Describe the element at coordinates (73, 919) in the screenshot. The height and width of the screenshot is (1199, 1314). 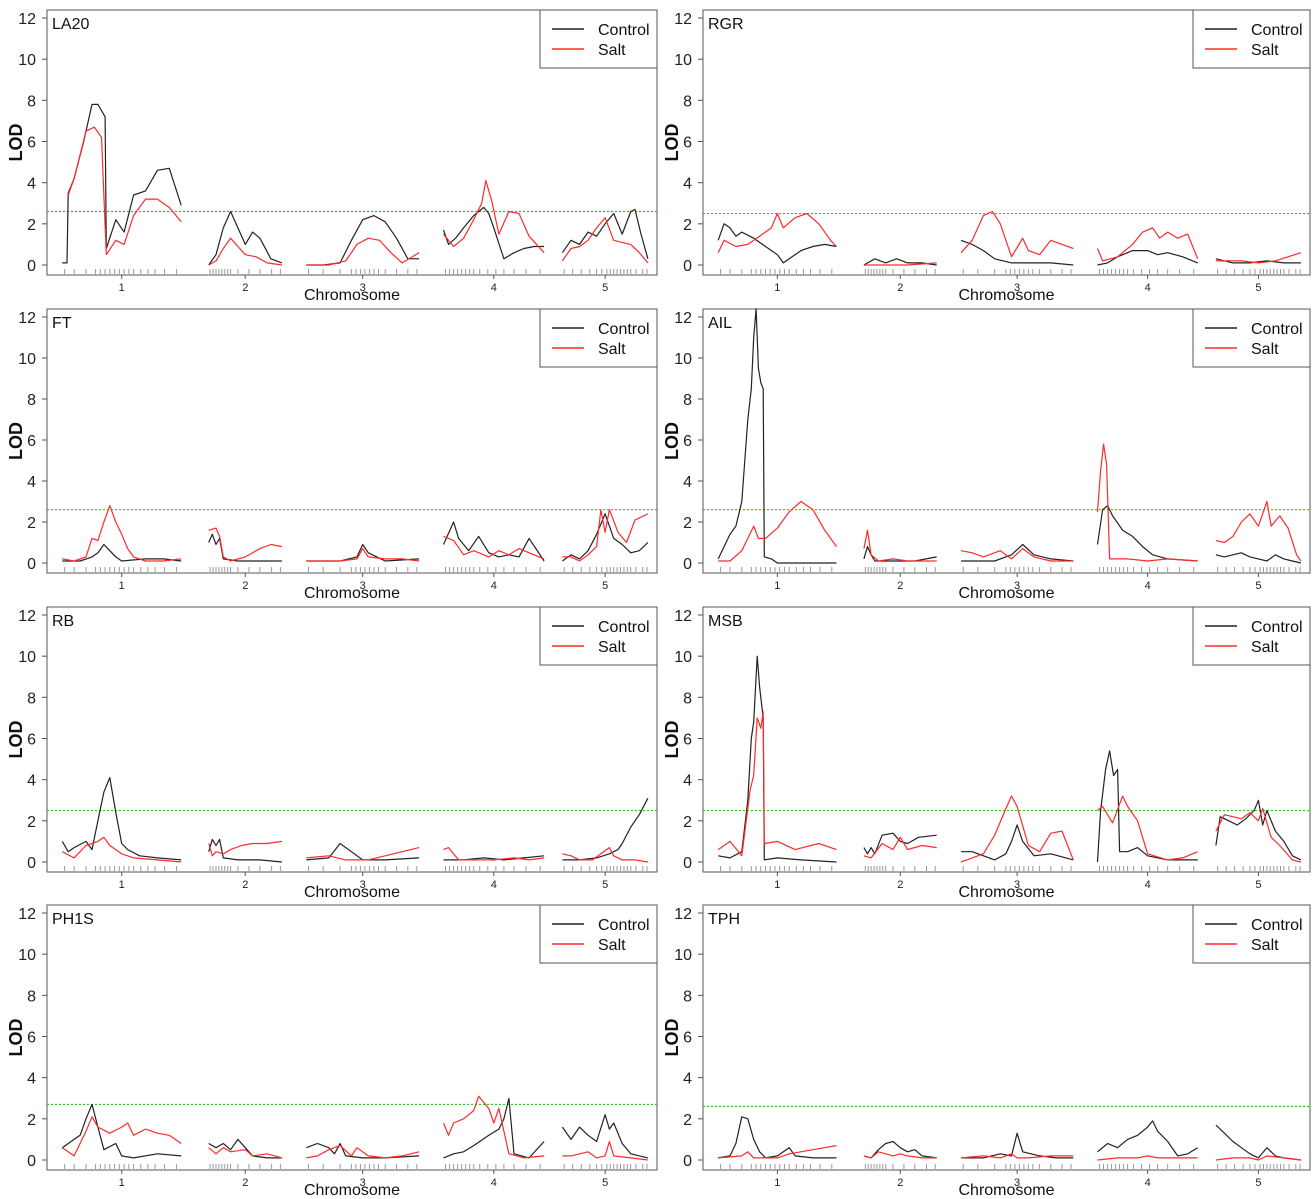
I see `panel-title: PH1S` at that location.